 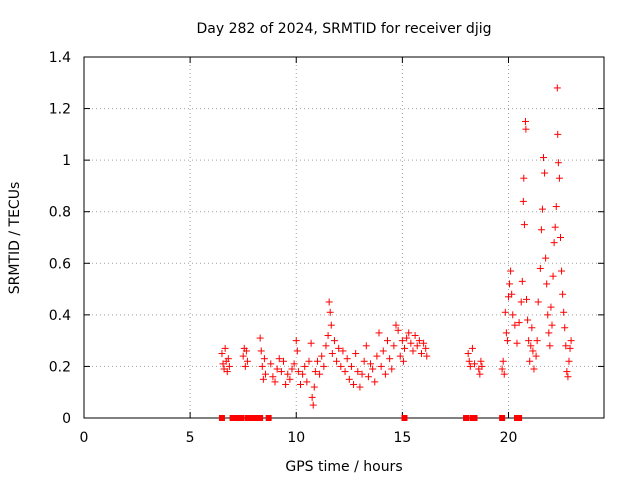 I want to click on x-axis-label: GPS time / hours, so click(x=343, y=467).